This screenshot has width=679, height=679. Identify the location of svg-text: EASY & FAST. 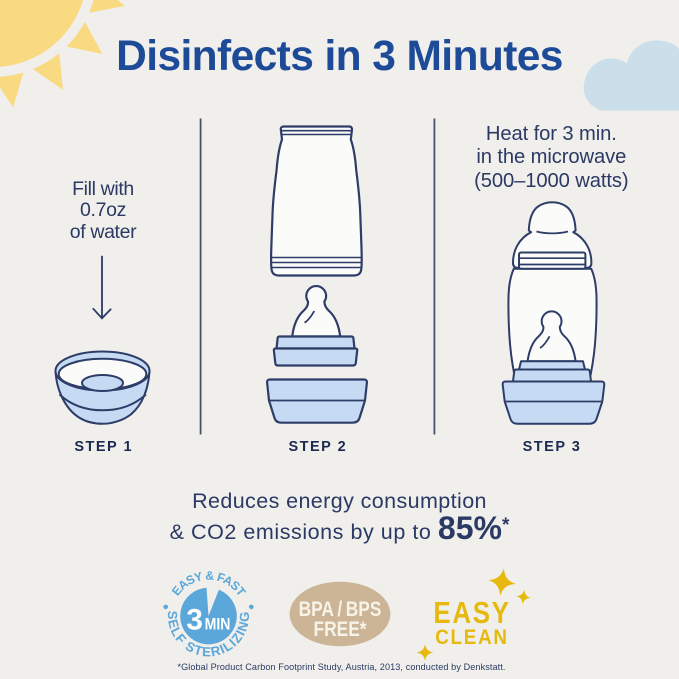
(209, 584).